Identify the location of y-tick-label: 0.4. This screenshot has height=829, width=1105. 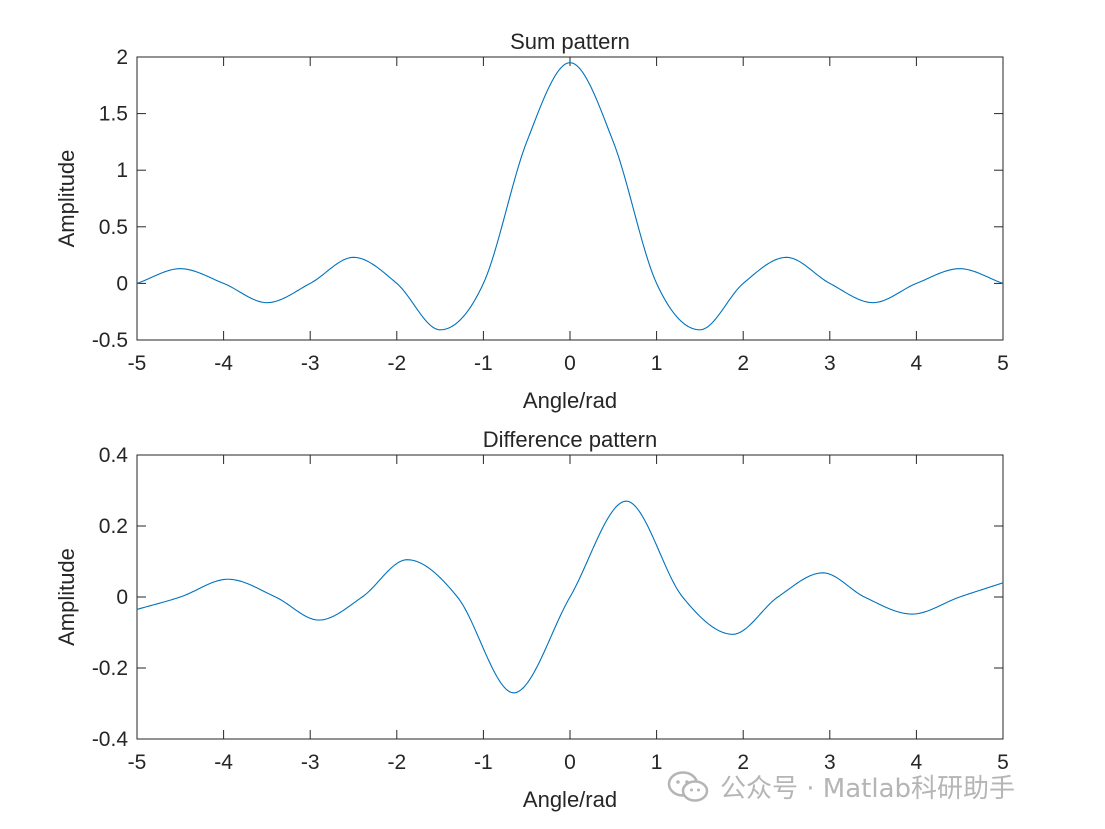
(114, 455).